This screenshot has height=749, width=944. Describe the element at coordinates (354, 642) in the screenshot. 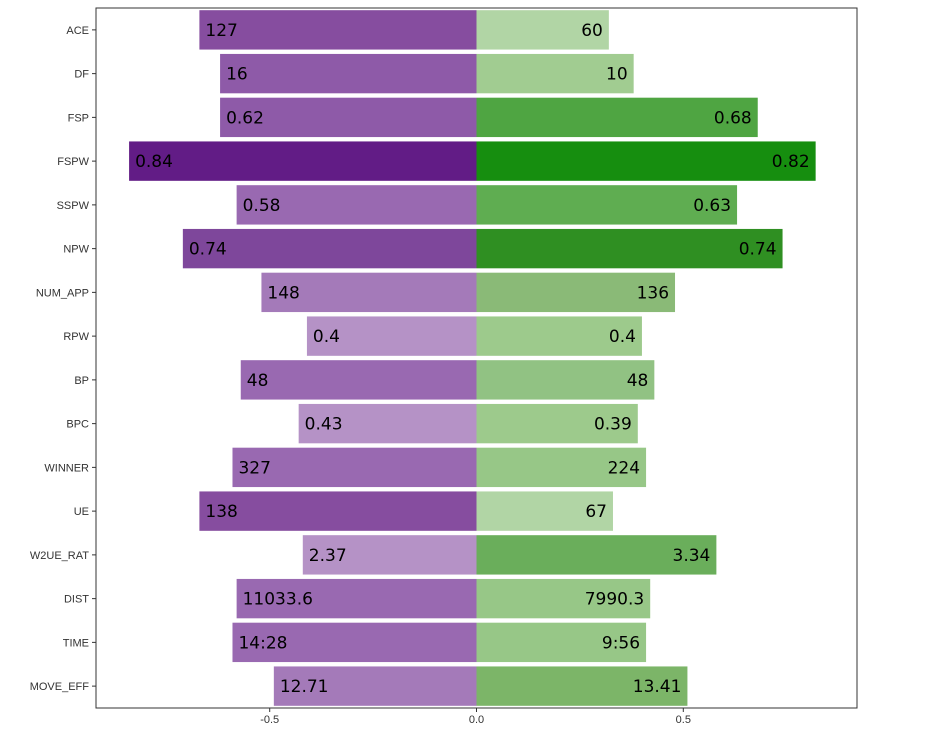

I see `bar-left-time` at that location.